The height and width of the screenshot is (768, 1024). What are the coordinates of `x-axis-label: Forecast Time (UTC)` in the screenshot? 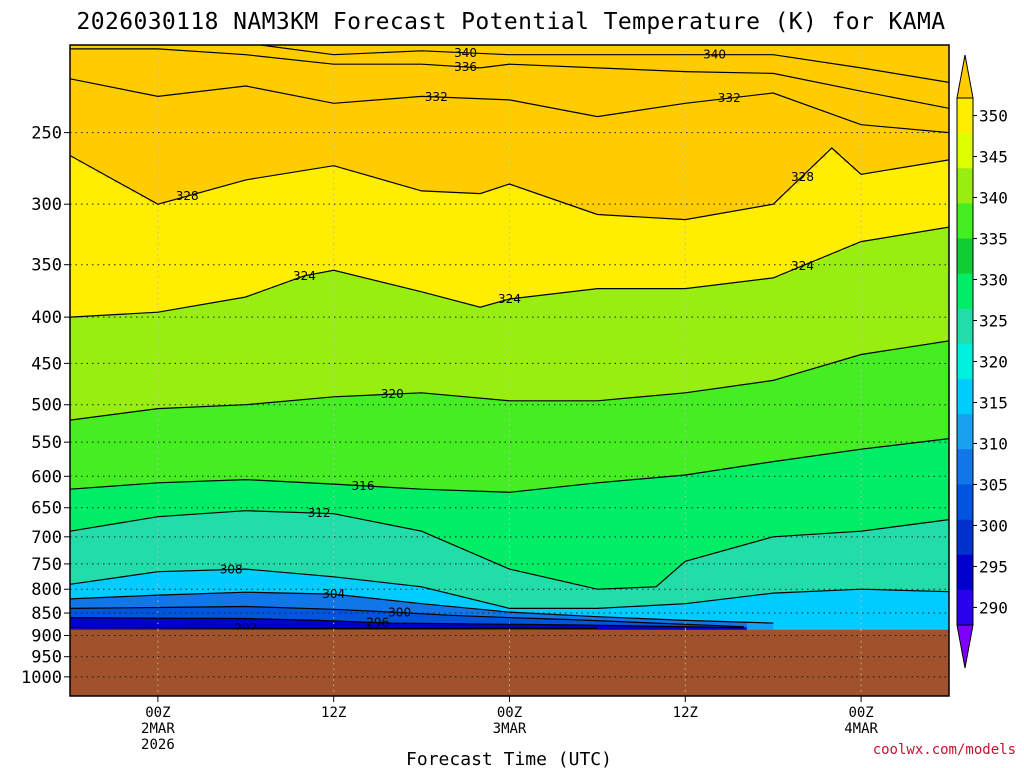 It's located at (509, 758).